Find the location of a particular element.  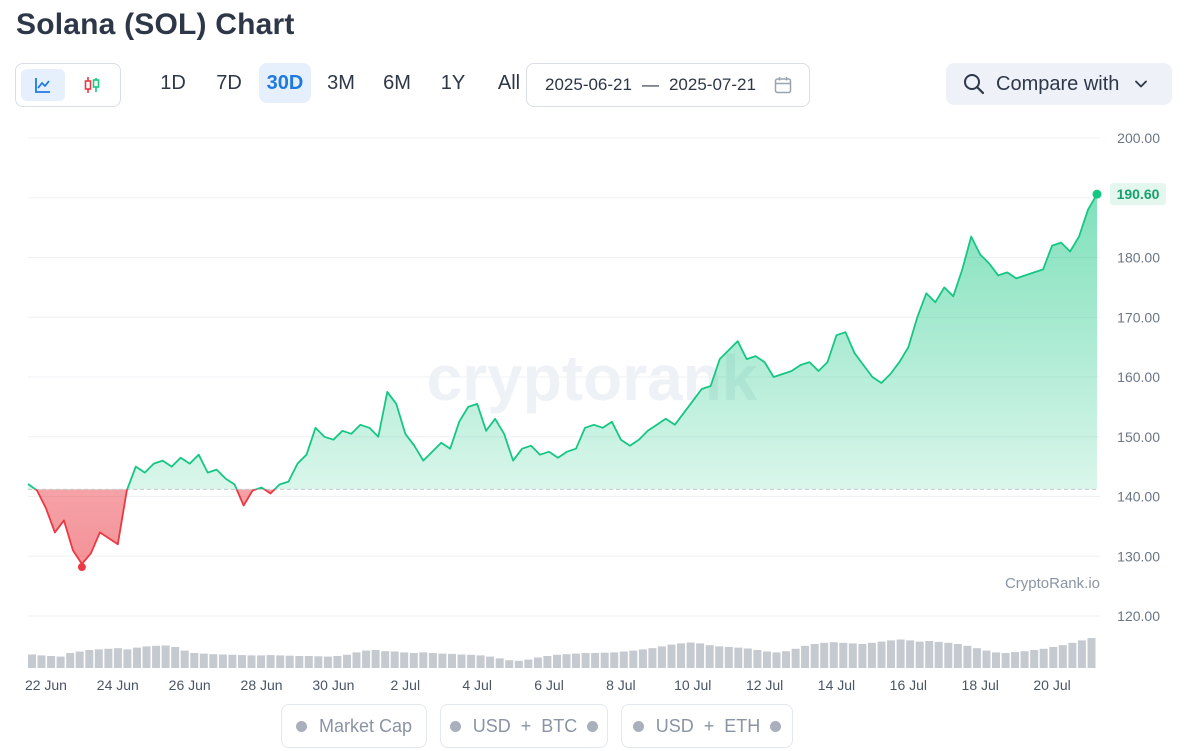

candlestick-icon is located at coordinates (92, 85).